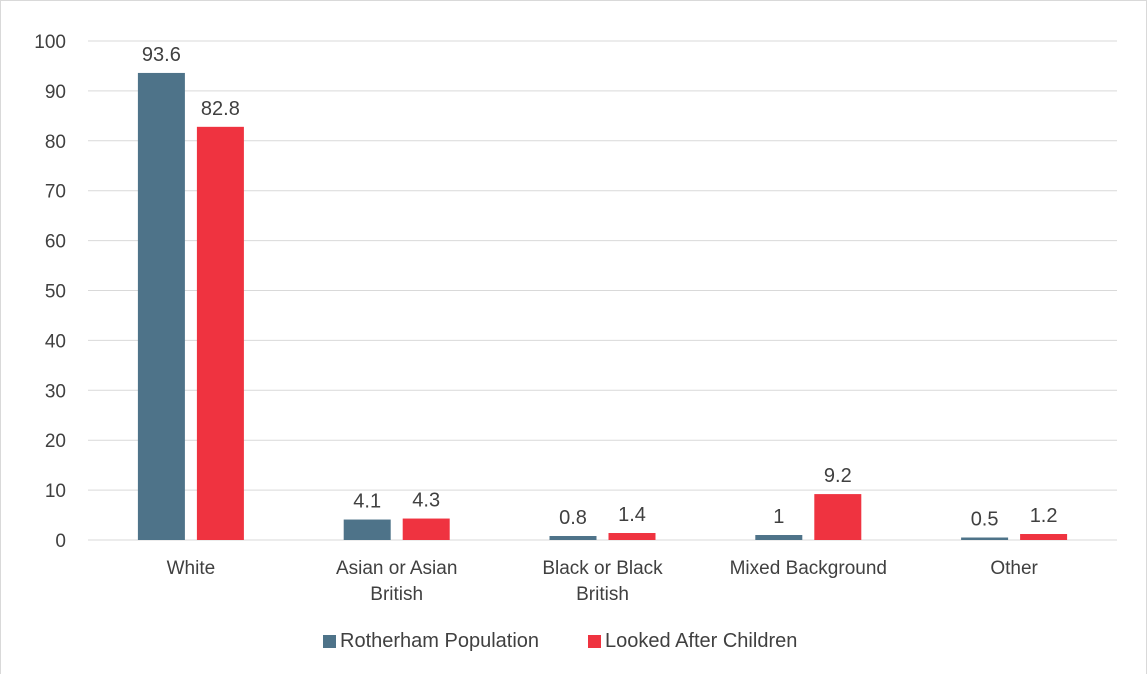 Image resolution: width=1147 pixels, height=679 pixels. I want to click on legend-label: Looked After Children, so click(701, 641).